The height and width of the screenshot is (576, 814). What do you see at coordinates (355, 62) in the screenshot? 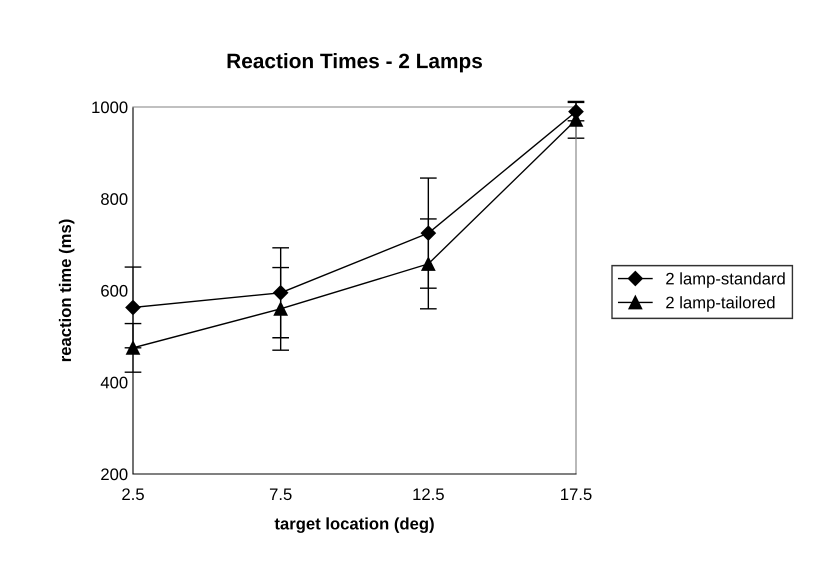
I see `chart-title: Reaction Times - 2 Lamps` at bounding box center [355, 62].